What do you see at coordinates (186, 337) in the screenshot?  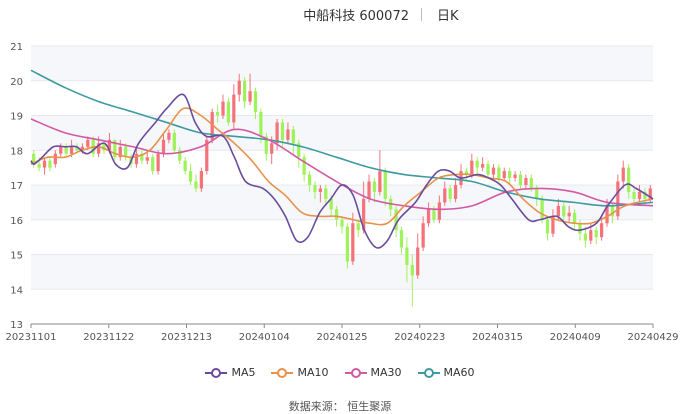 I see `x-tick-label: 20231213` at bounding box center [186, 337].